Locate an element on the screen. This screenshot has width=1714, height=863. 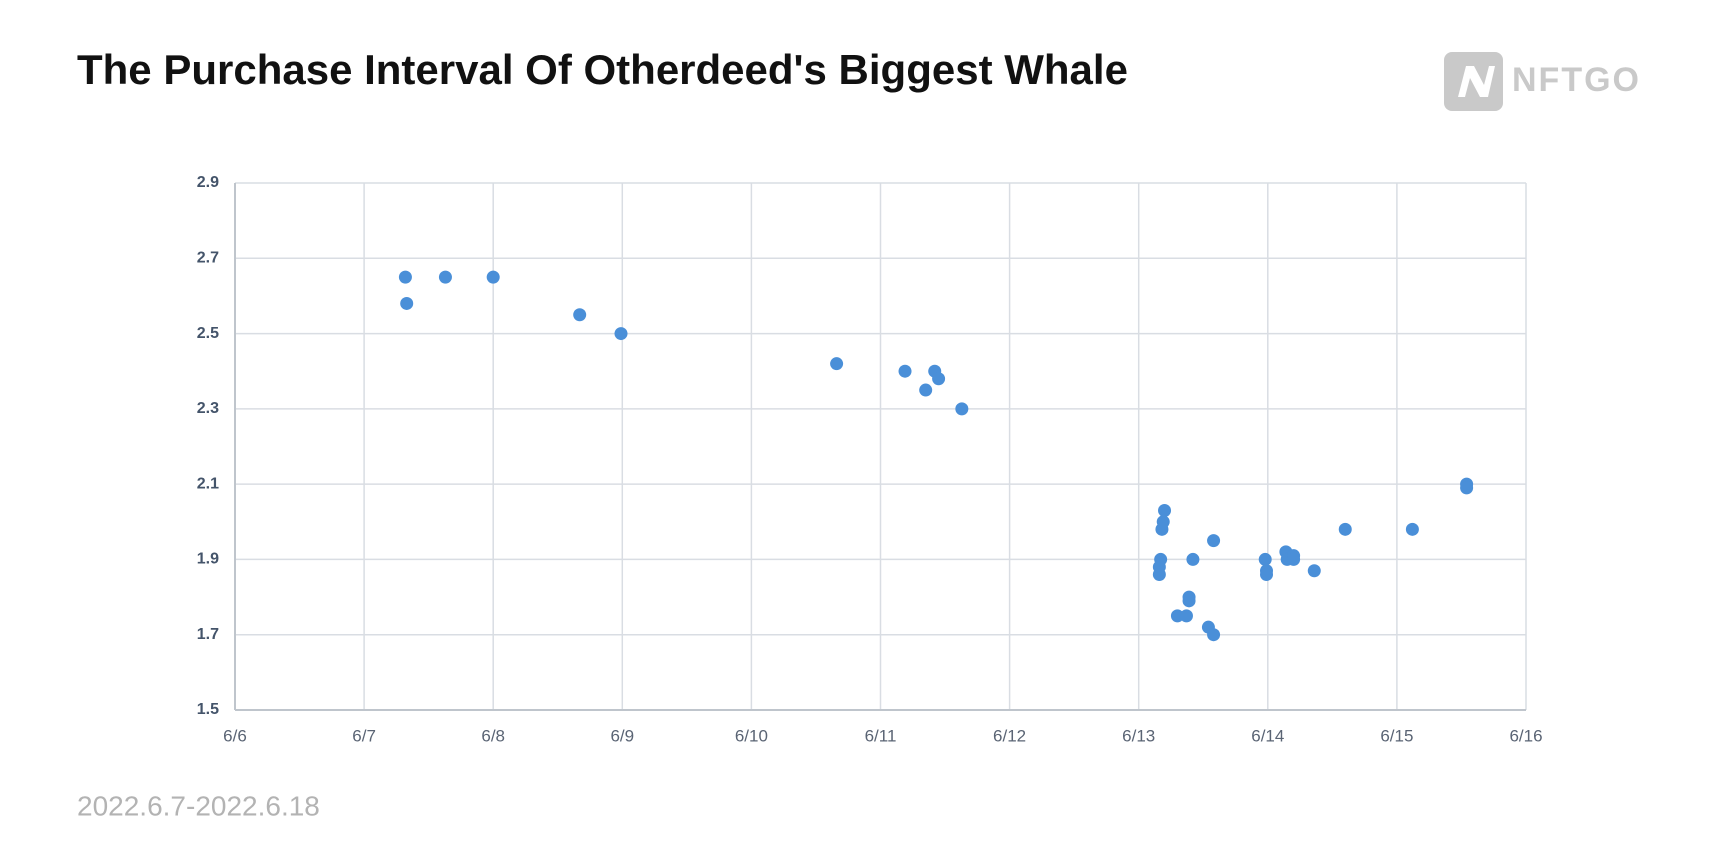
x-tick-label: 6/8 is located at coordinates (493, 735).